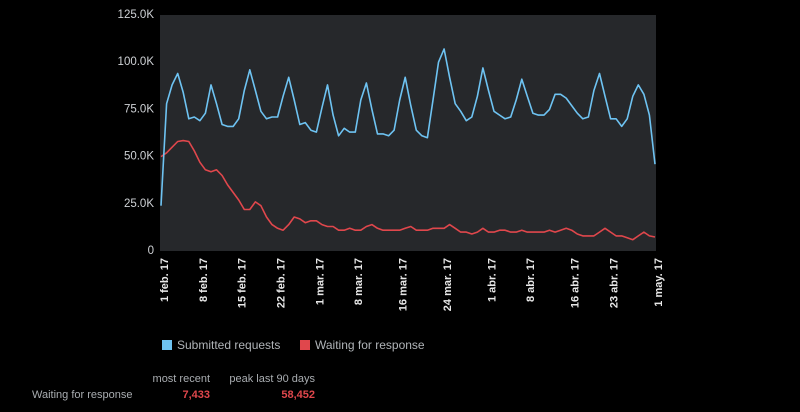 The image size is (800, 412). What do you see at coordinates (281, 283) in the screenshot?
I see `x-tick-label: 22 feb. 17` at bounding box center [281, 283].